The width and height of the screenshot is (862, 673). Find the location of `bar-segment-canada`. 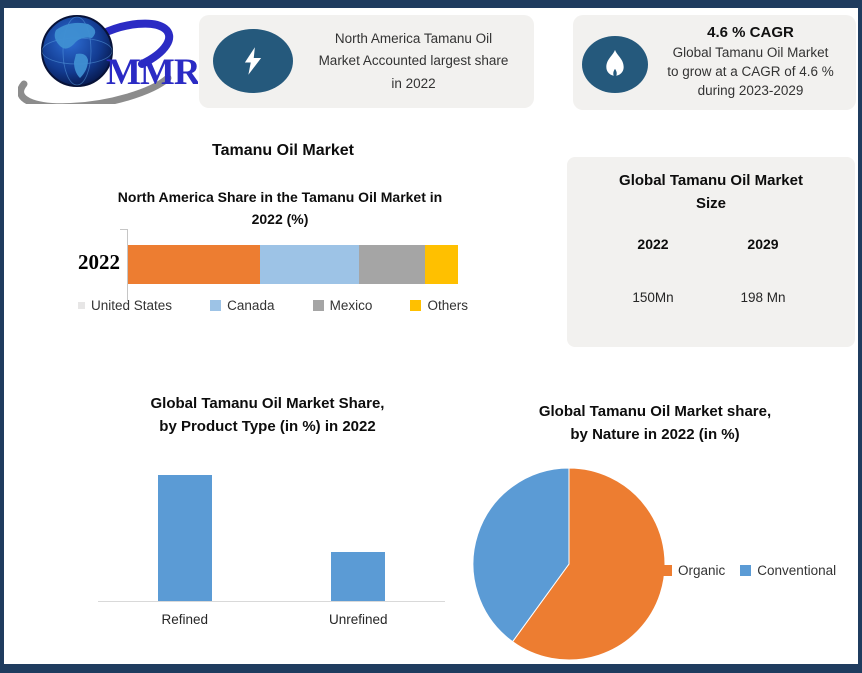

bar-segment-canada is located at coordinates (309, 264).